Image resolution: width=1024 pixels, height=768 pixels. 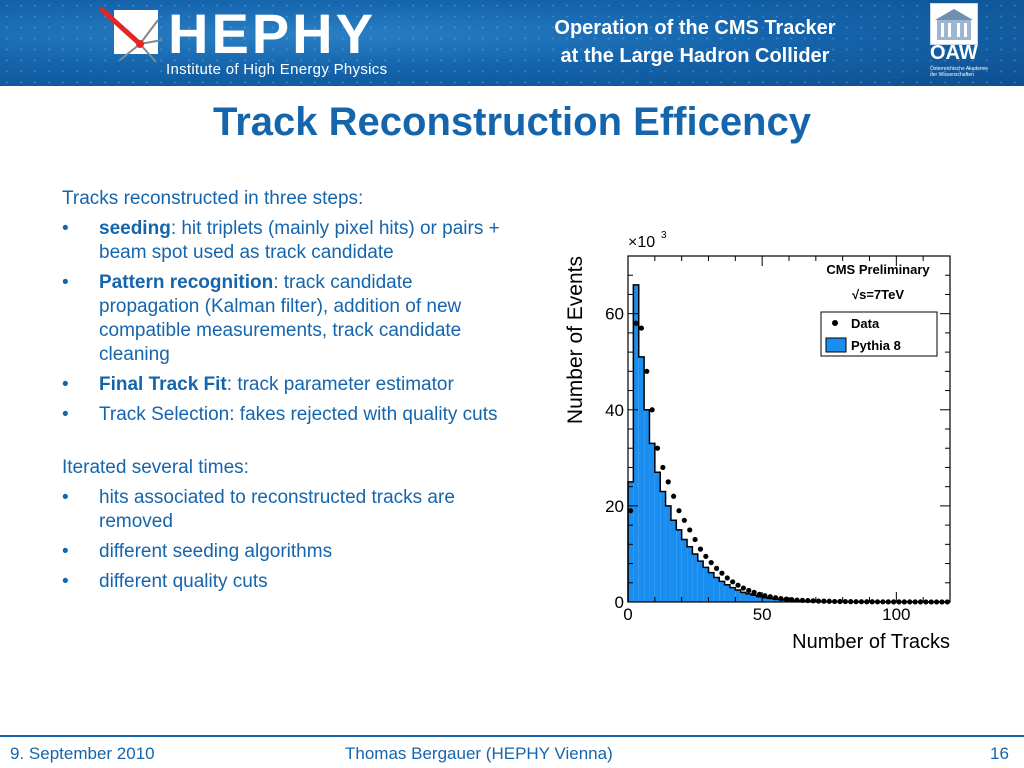 I want to click on academy-name-line2: der Wissenschaften, so click(x=952, y=75).